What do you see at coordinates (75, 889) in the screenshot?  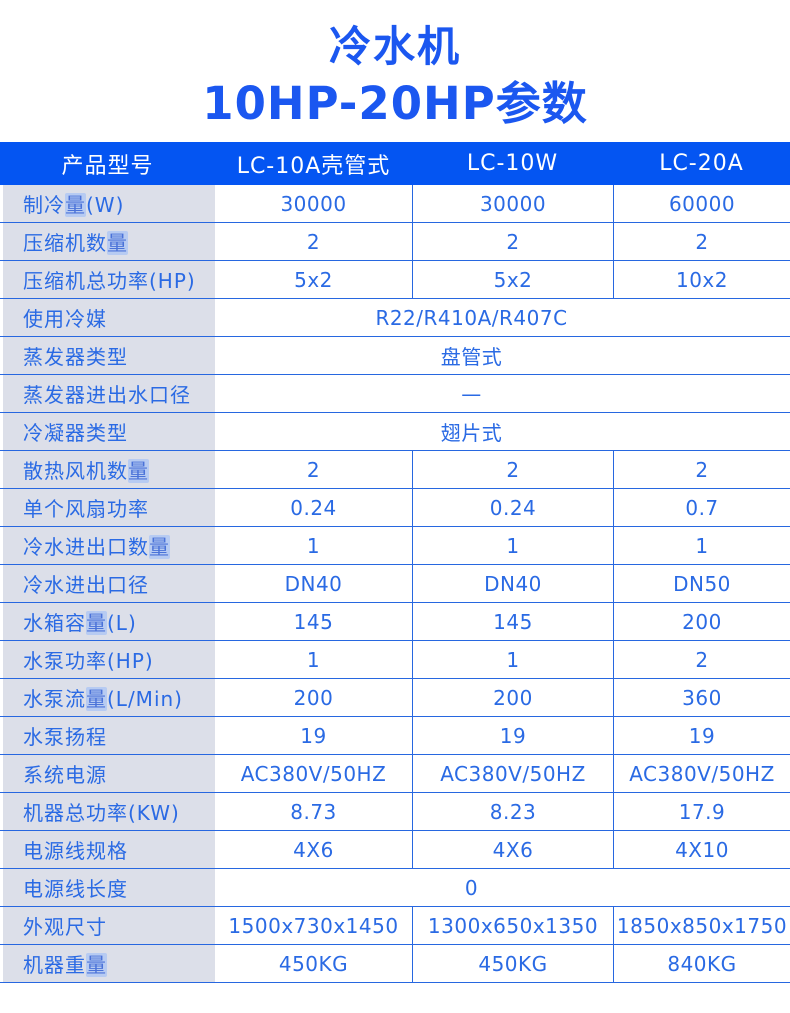 I see `row-label-text: 电源线长度` at bounding box center [75, 889].